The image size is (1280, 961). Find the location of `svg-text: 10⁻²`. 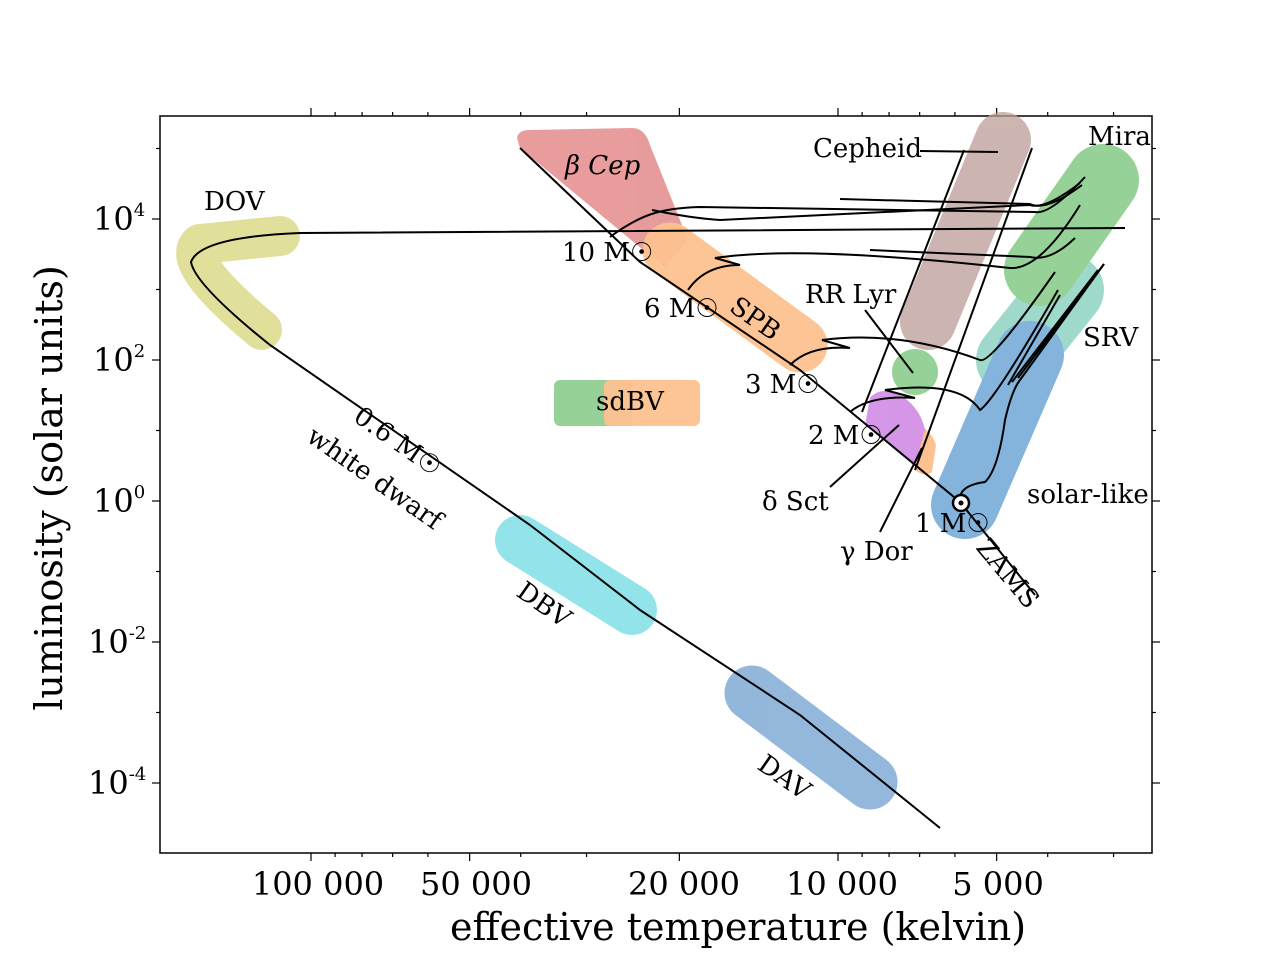

svg-text: 10⁻² is located at coordinates (117, 642).